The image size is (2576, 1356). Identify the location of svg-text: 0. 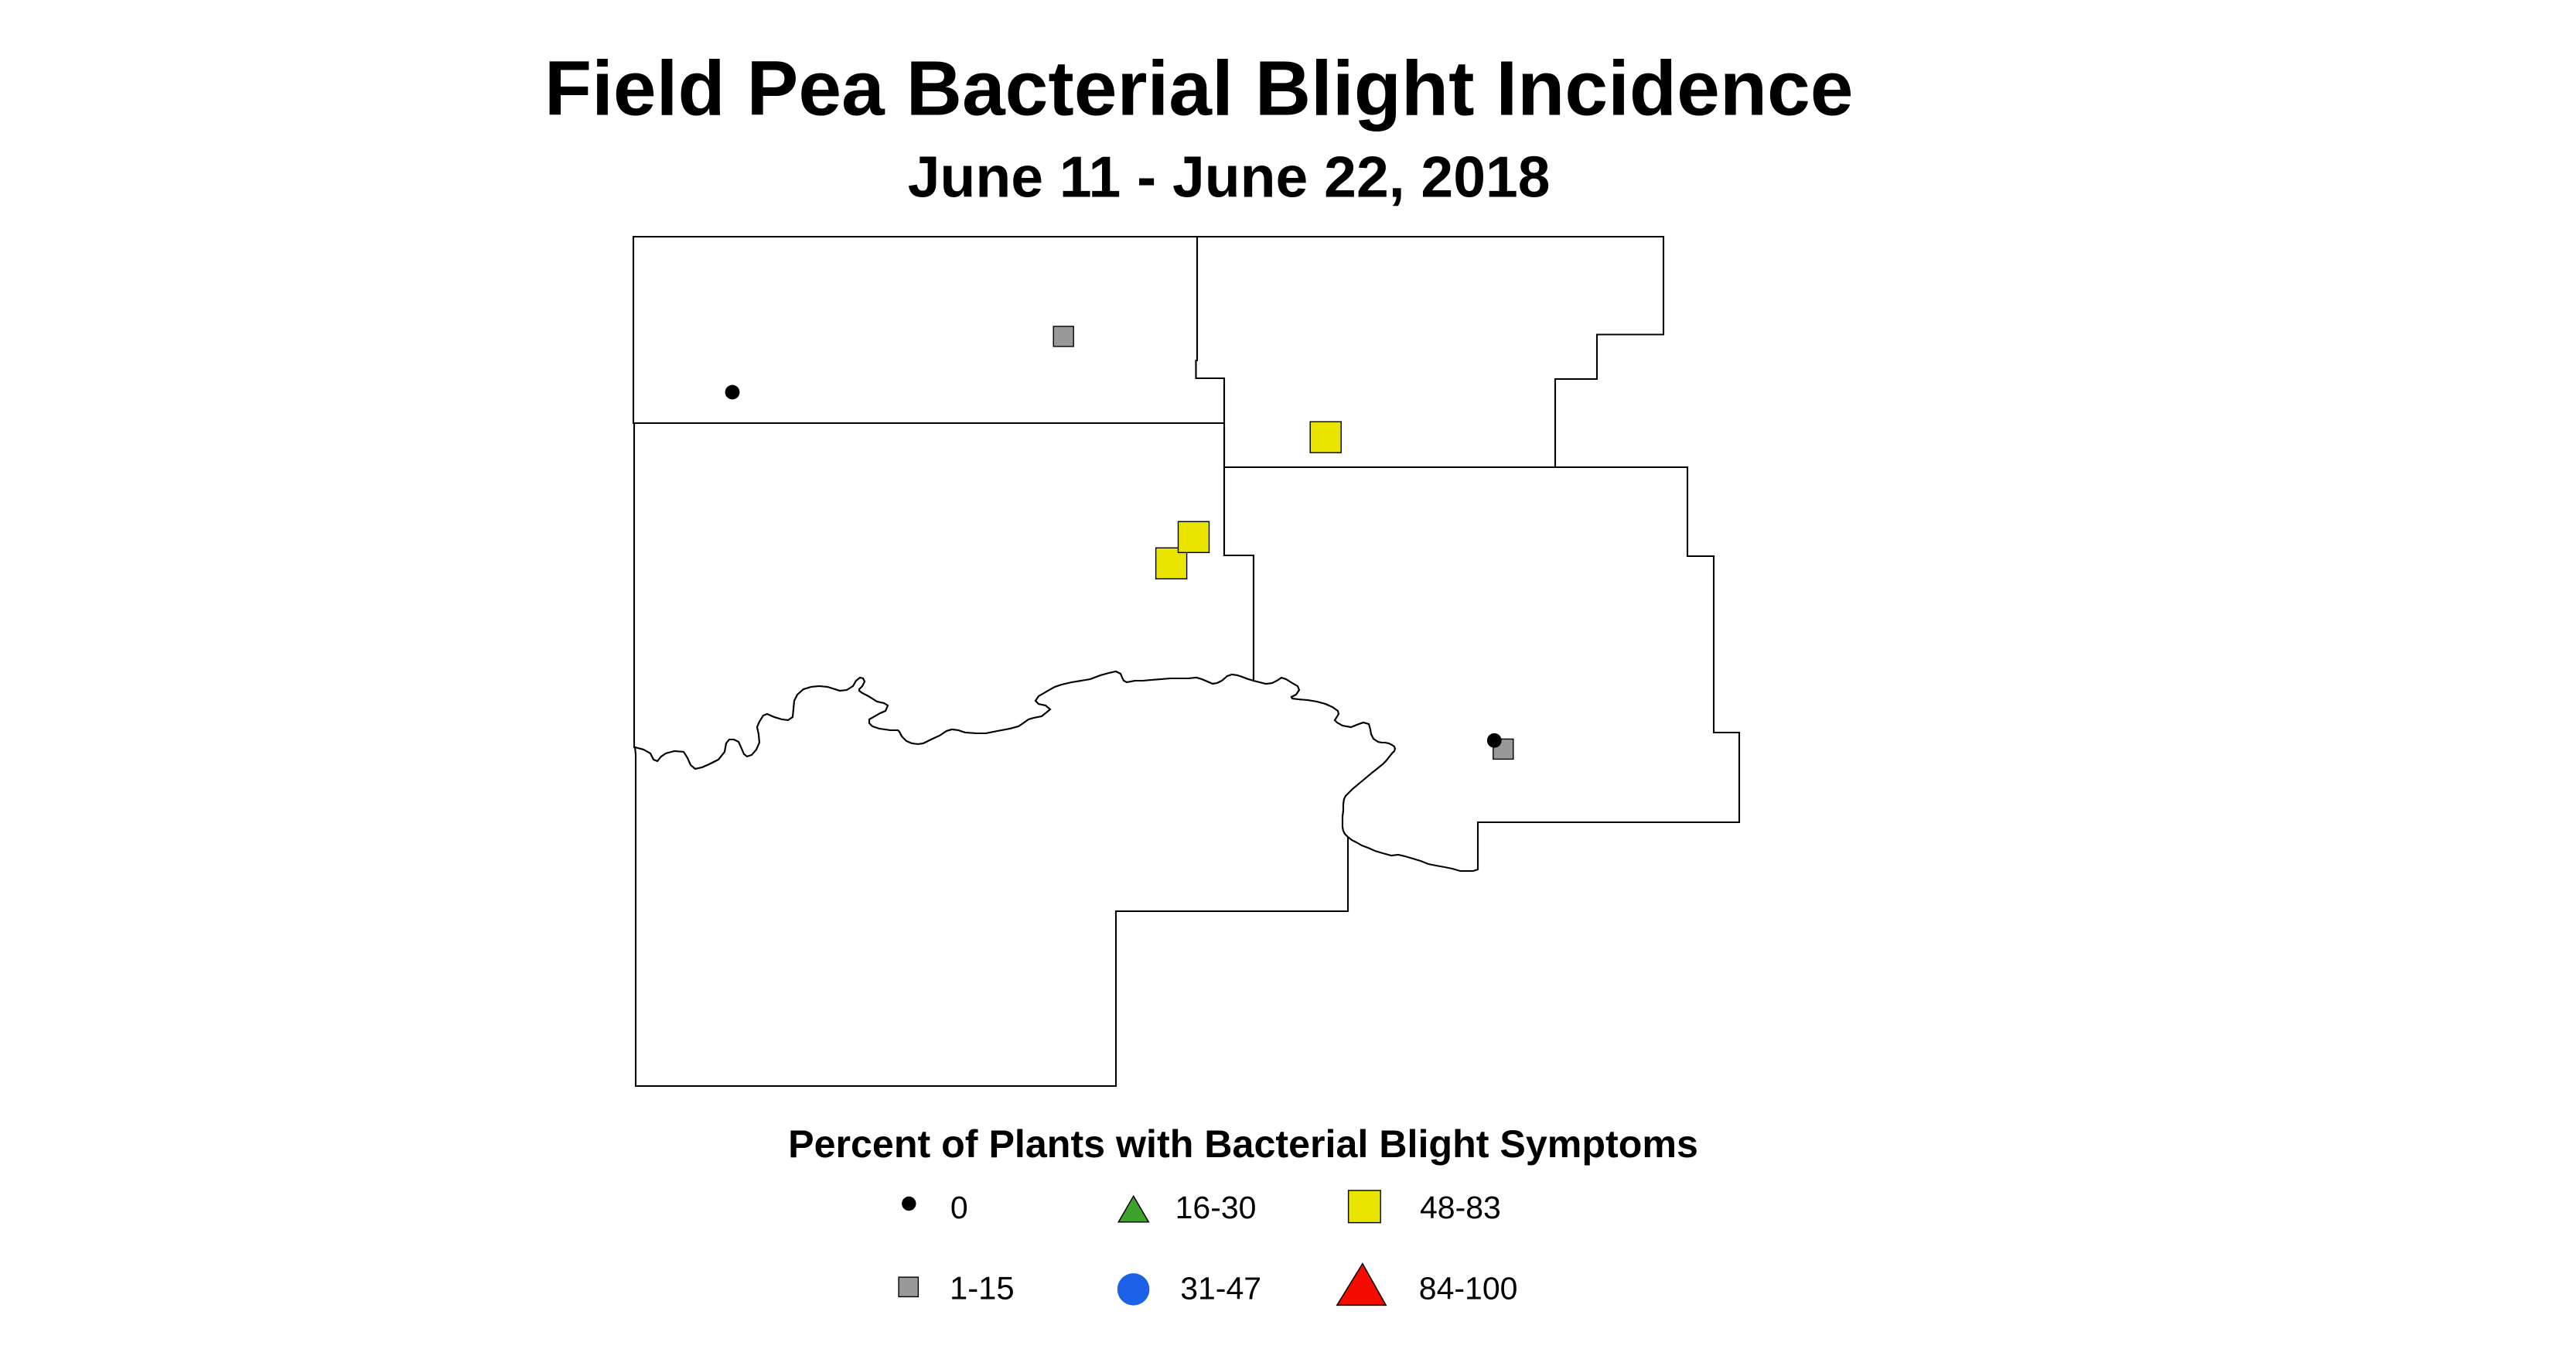
(959, 1207).